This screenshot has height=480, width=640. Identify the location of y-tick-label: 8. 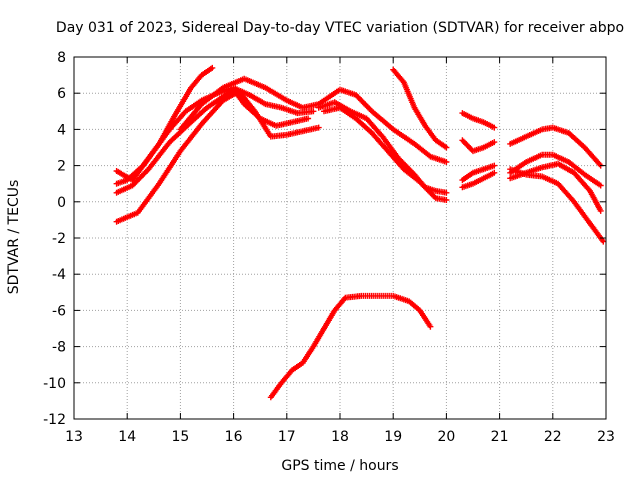
(61, 58).